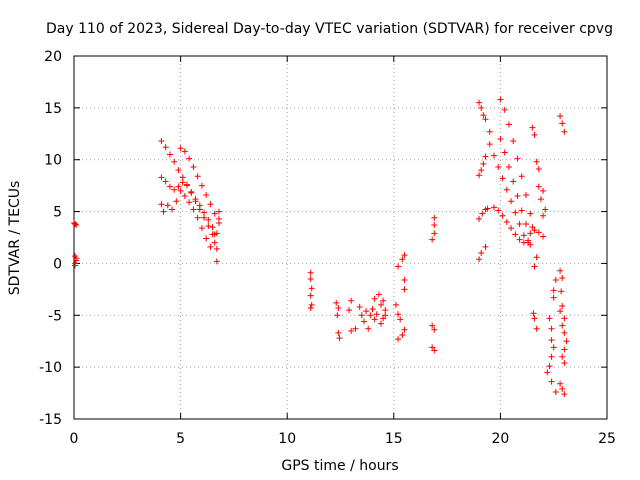 The height and width of the screenshot is (480, 640). Describe the element at coordinates (339, 466) in the screenshot. I see `x-axis-label: GPS time / hours` at that location.